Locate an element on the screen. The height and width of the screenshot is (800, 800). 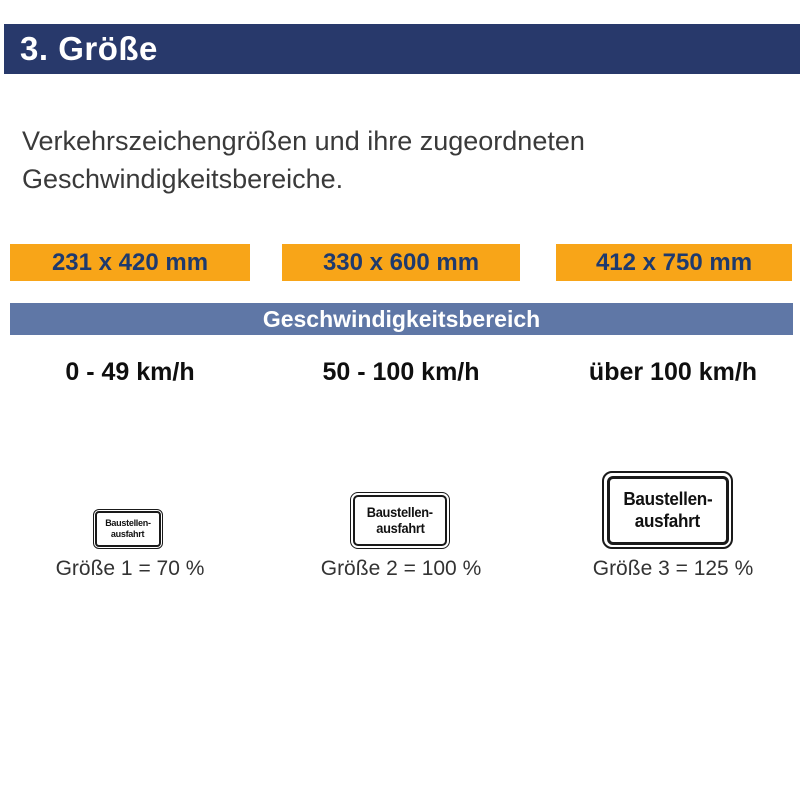
size-bar-3-label: 412 x 750 mm is located at coordinates (674, 262).